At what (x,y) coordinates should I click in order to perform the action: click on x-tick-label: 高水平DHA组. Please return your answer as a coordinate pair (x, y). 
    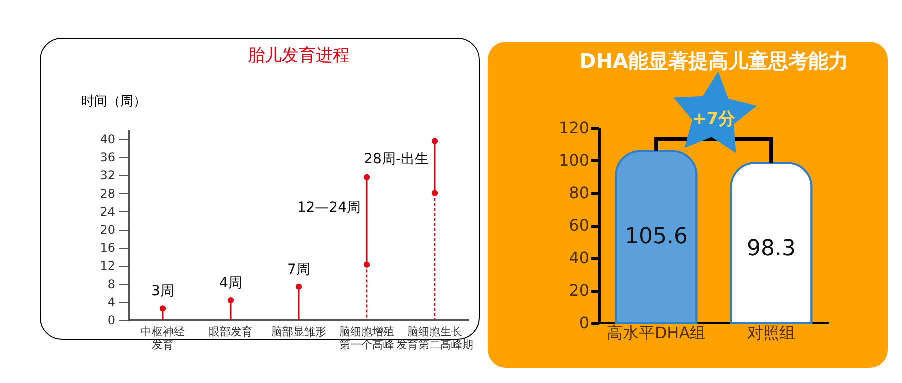
    Looking at the image, I should click on (656, 333).